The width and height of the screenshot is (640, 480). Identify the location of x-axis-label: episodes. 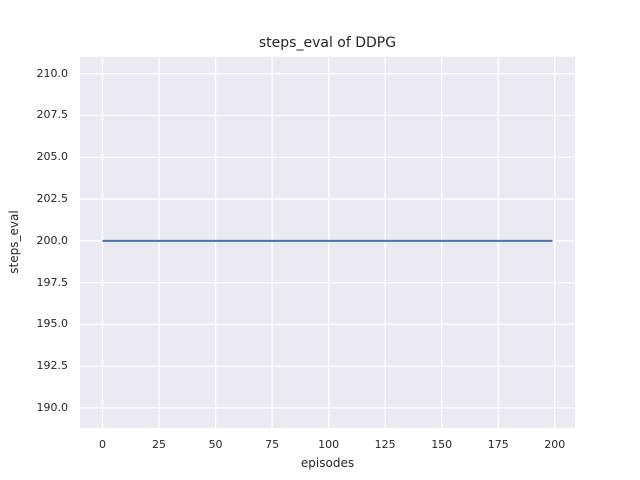
(327, 463).